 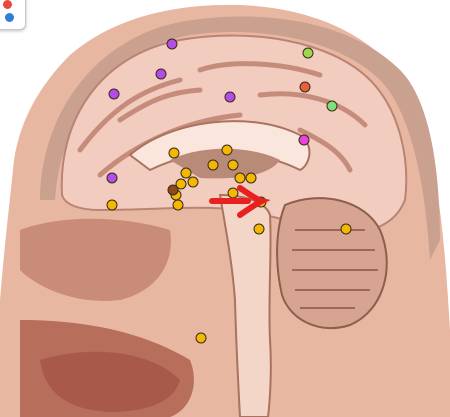 I want to click on brainstem, so click(x=245, y=305).